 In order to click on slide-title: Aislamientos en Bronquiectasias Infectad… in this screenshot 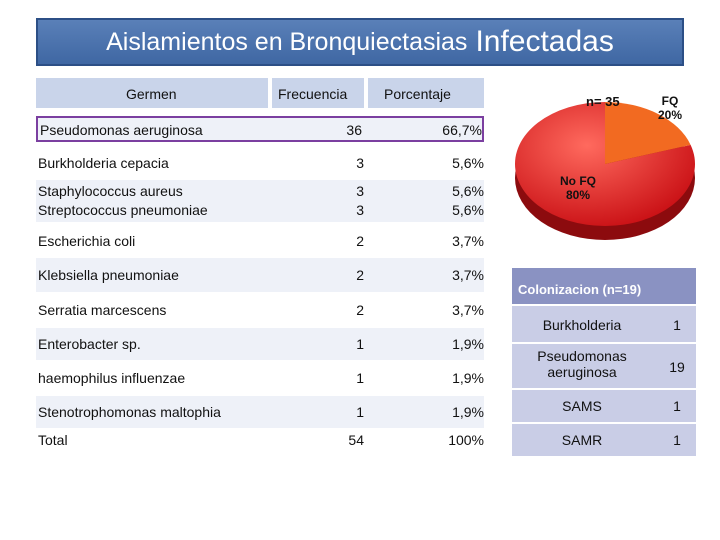, I will do `click(360, 42)`.